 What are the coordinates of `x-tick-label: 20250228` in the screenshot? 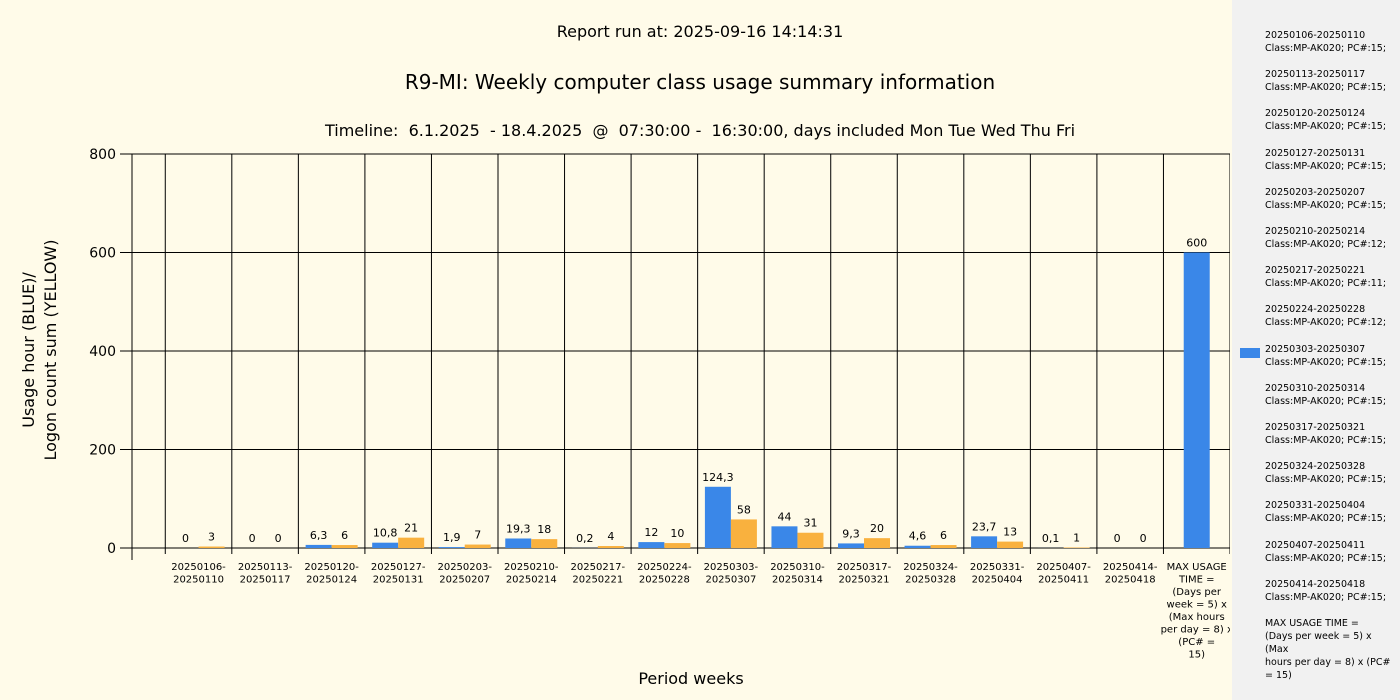 It's located at (664, 580).